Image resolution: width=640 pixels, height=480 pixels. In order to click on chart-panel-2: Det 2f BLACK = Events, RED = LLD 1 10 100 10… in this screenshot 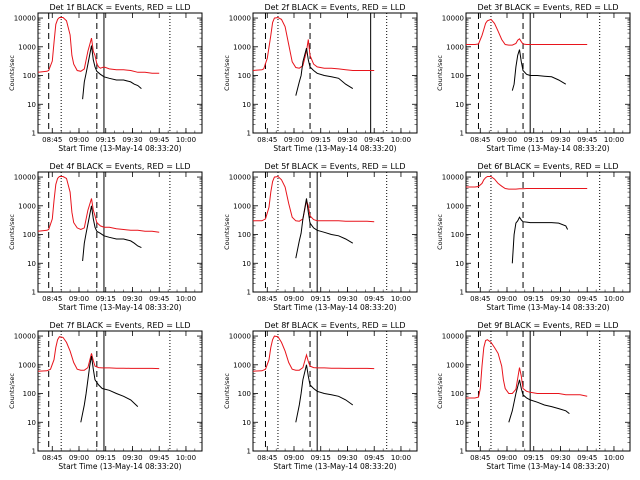, I will do `click(320, 78)`.